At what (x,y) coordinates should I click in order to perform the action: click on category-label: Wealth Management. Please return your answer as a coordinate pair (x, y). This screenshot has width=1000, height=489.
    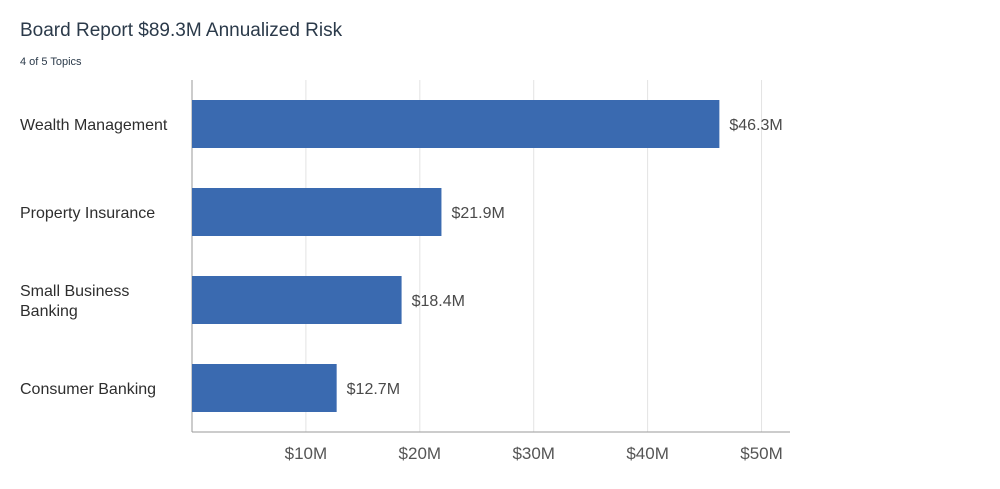
    Looking at the image, I should click on (94, 125).